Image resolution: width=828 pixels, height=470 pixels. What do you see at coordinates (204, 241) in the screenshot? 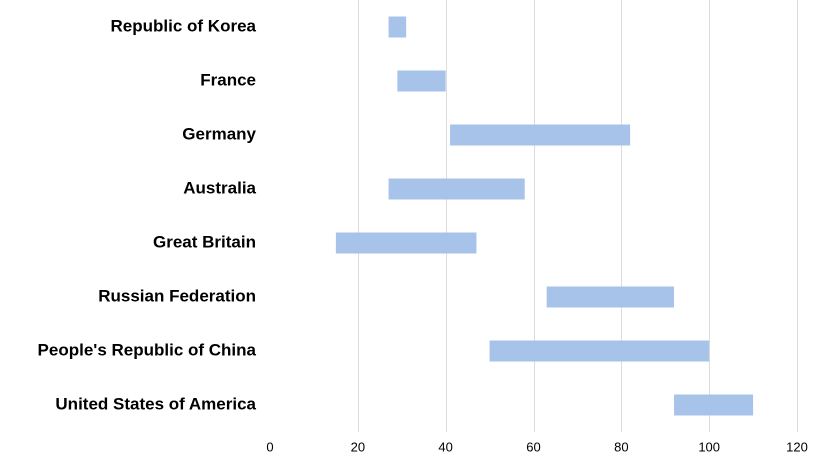
I see `category-label: Great Britain` at bounding box center [204, 241].